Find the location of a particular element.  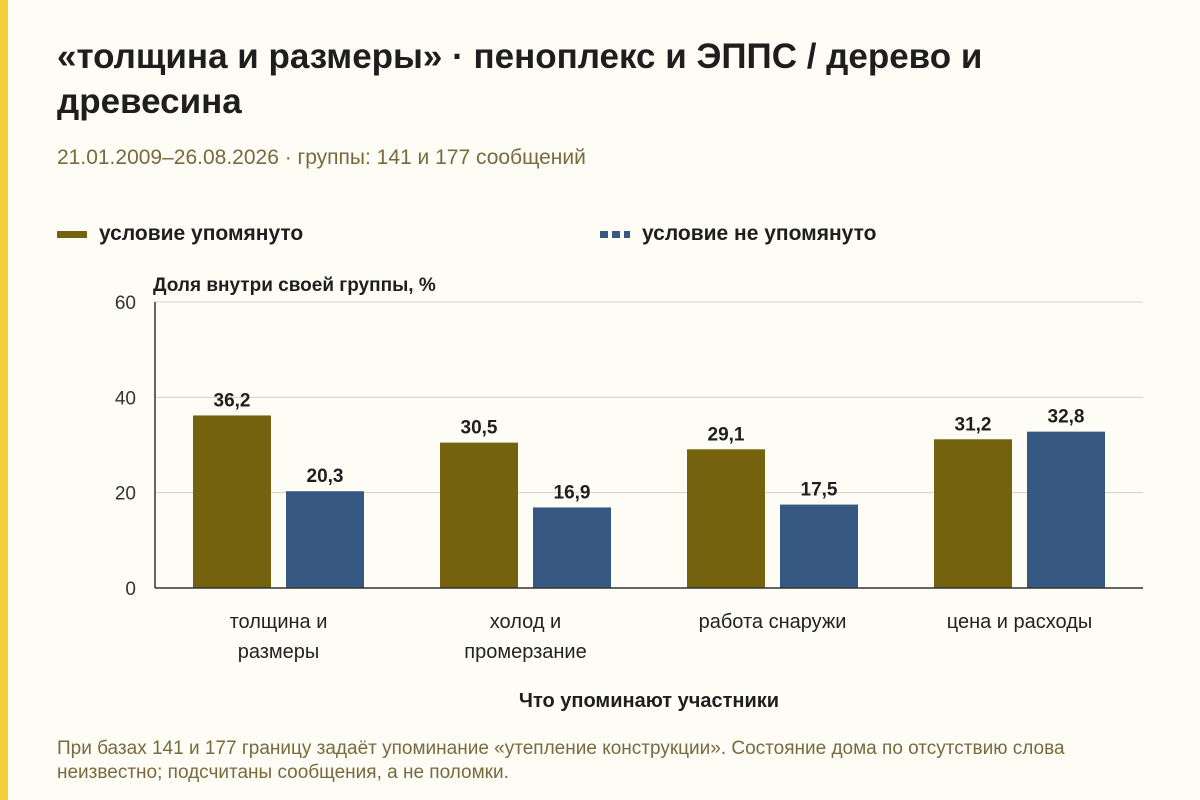

legend-label-not-mentioned: условие не упомянуто is located at coordinates (759, 233).